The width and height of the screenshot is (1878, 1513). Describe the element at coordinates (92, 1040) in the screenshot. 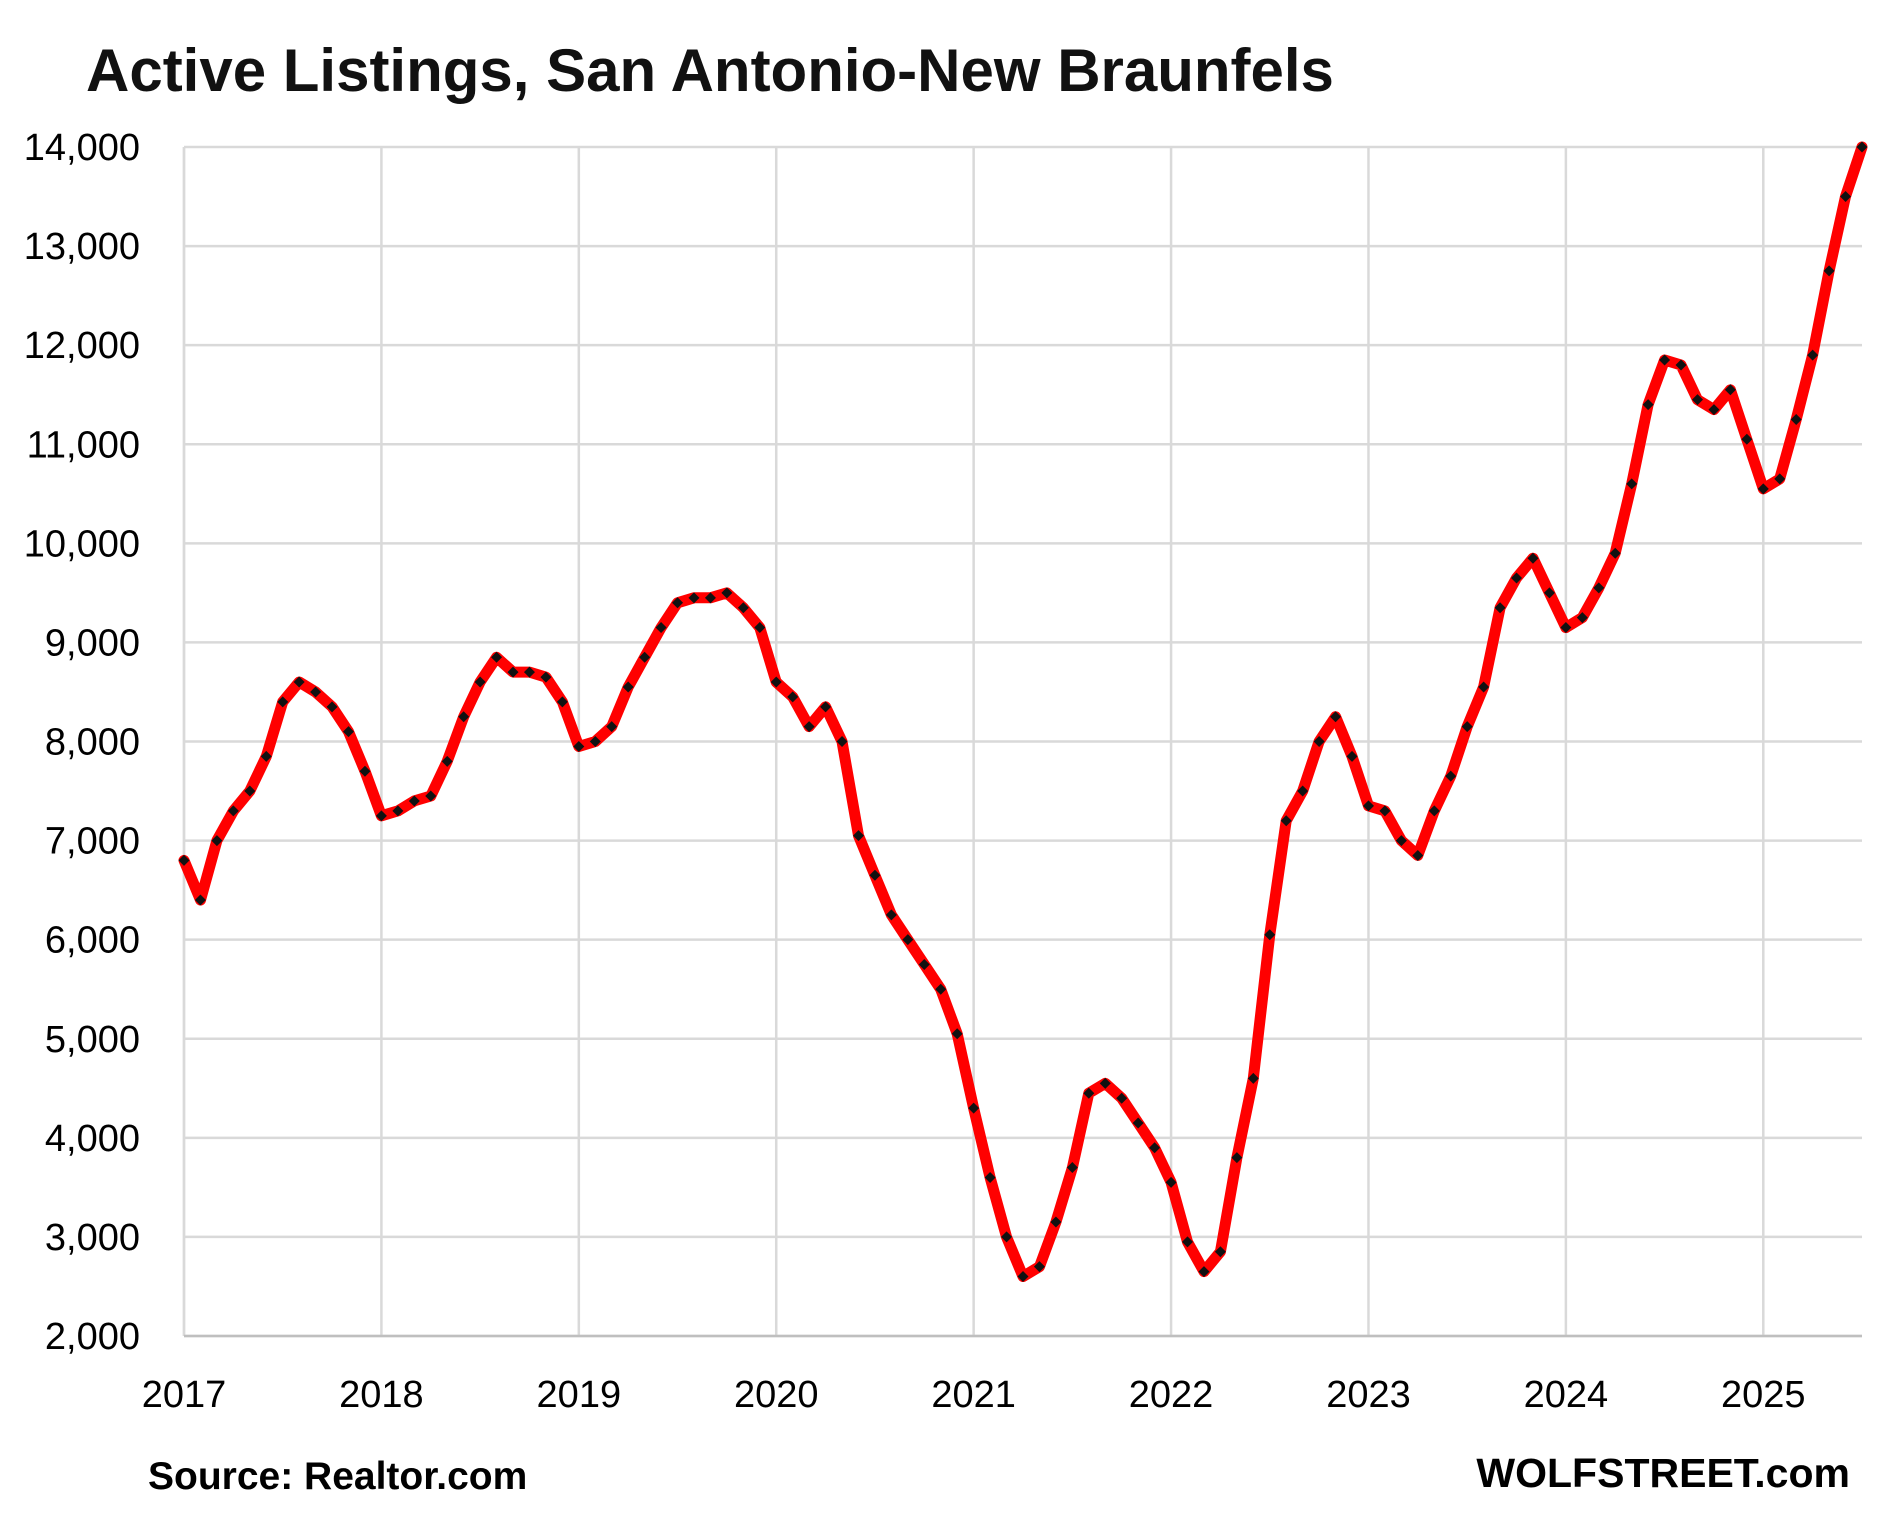

I see `y-tick-label: 5,000` at that location.